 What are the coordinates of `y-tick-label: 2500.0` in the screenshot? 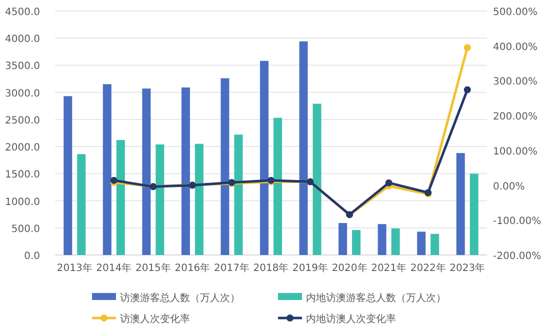 It's located at (22, 120).